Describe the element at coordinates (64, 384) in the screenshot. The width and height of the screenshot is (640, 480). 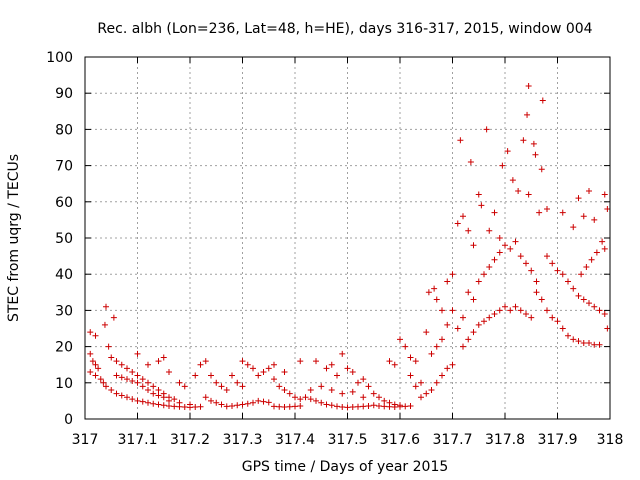
I see `y-tick-label: 10` at that location.